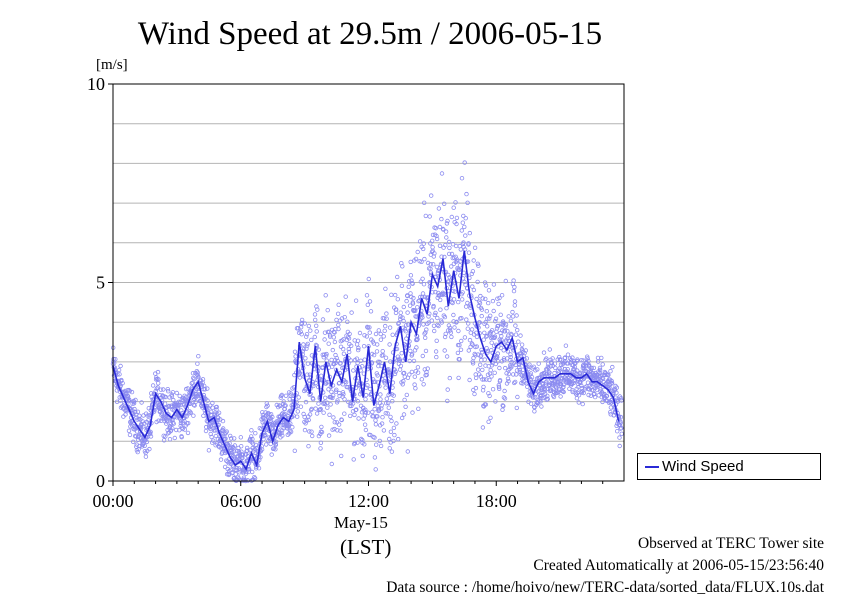 This screenshot has height=597, width=842. What do you see at coordinates (729, 466) in the screenshot?
I see `legend: Wind Speed` at bounding box center [729, 466].